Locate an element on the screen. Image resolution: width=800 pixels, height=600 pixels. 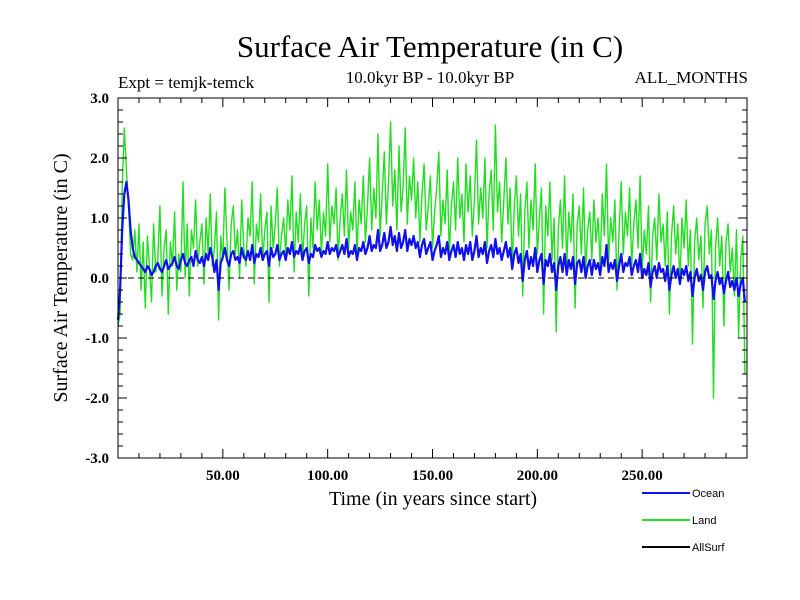
x-tick-labels: 50.00 100.00 150.00 200.00 250.00 is located at coordinates (434, 476).